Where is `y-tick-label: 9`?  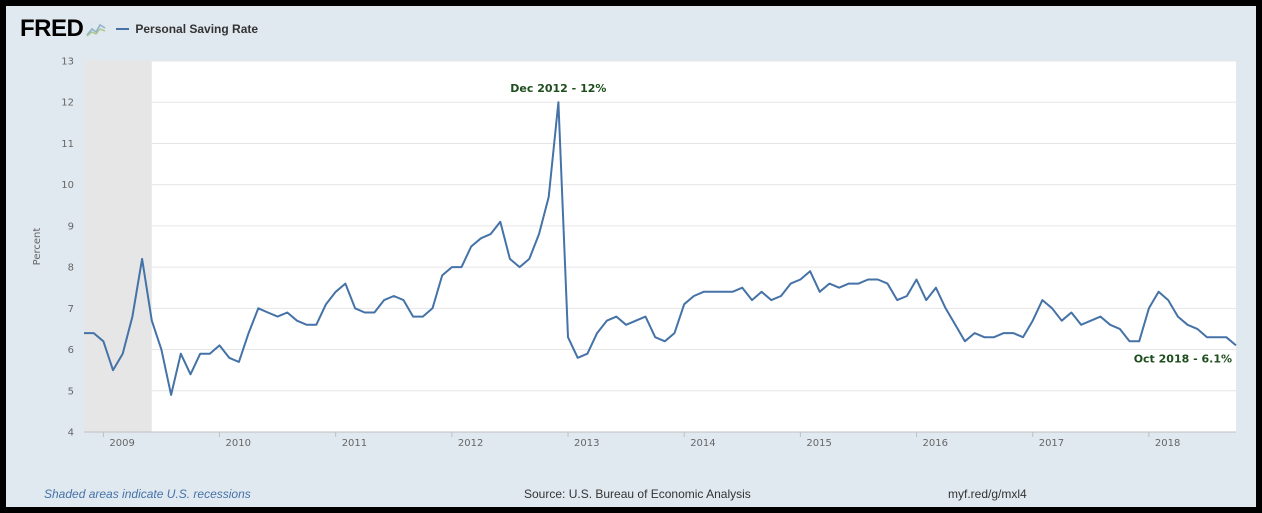
y-tick-label: 9 is located at coordinates (71, 226).